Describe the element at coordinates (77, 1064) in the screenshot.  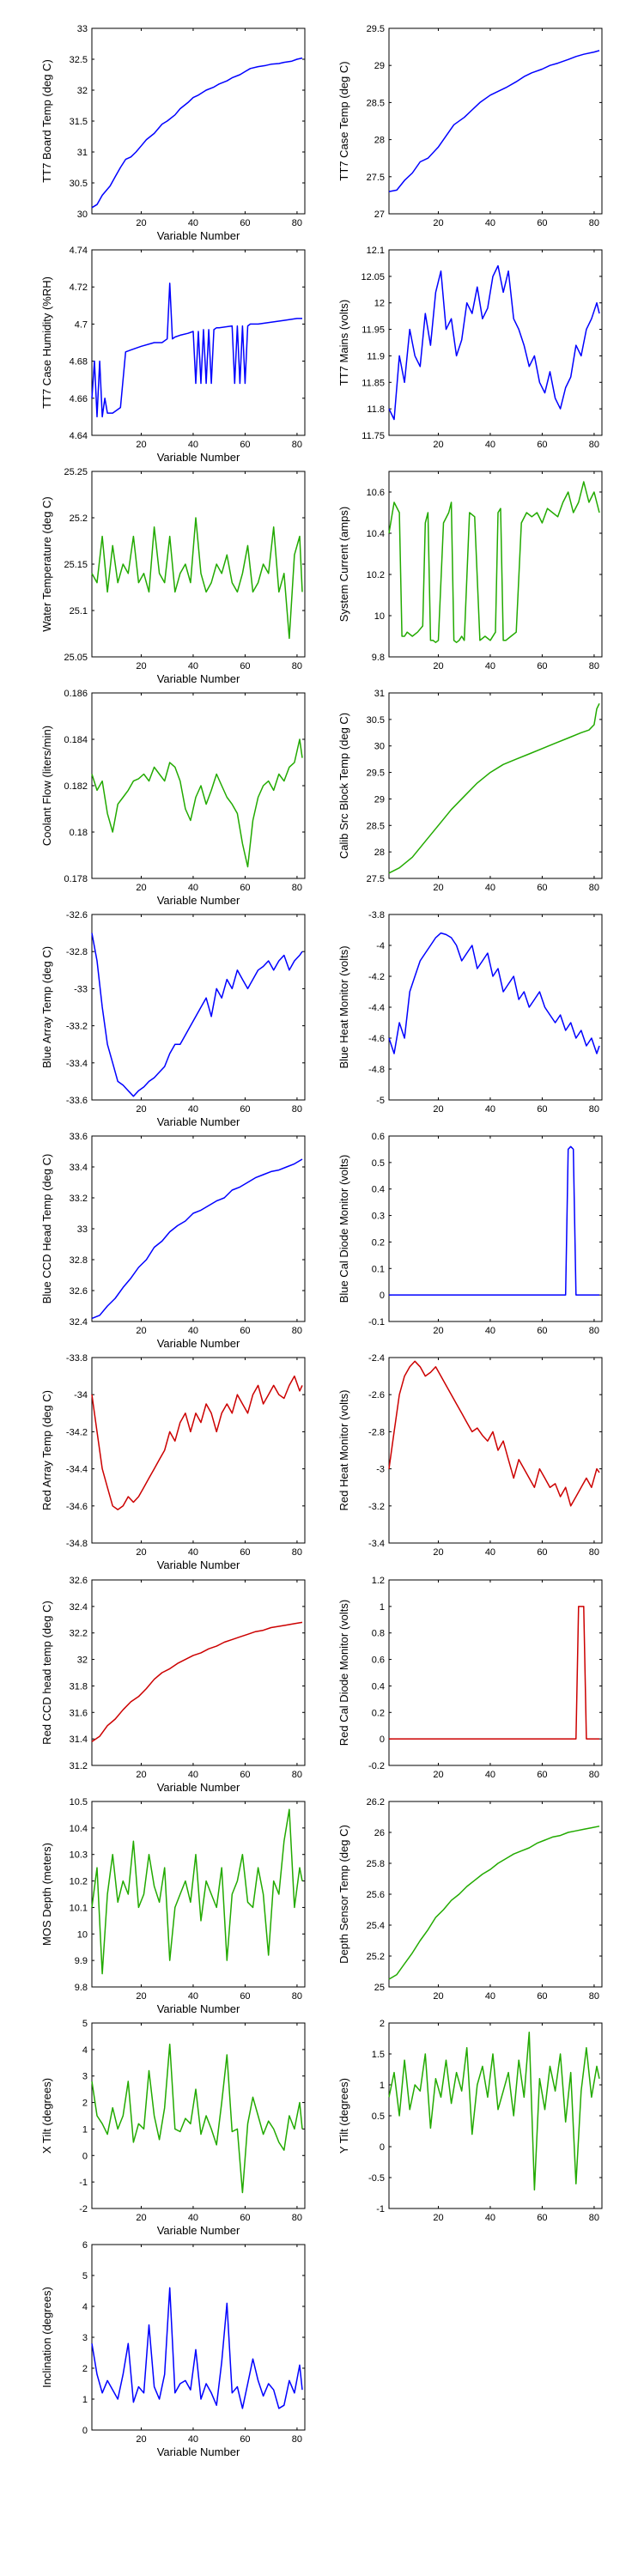
I see `y-tick-label: -33.4` at that location.